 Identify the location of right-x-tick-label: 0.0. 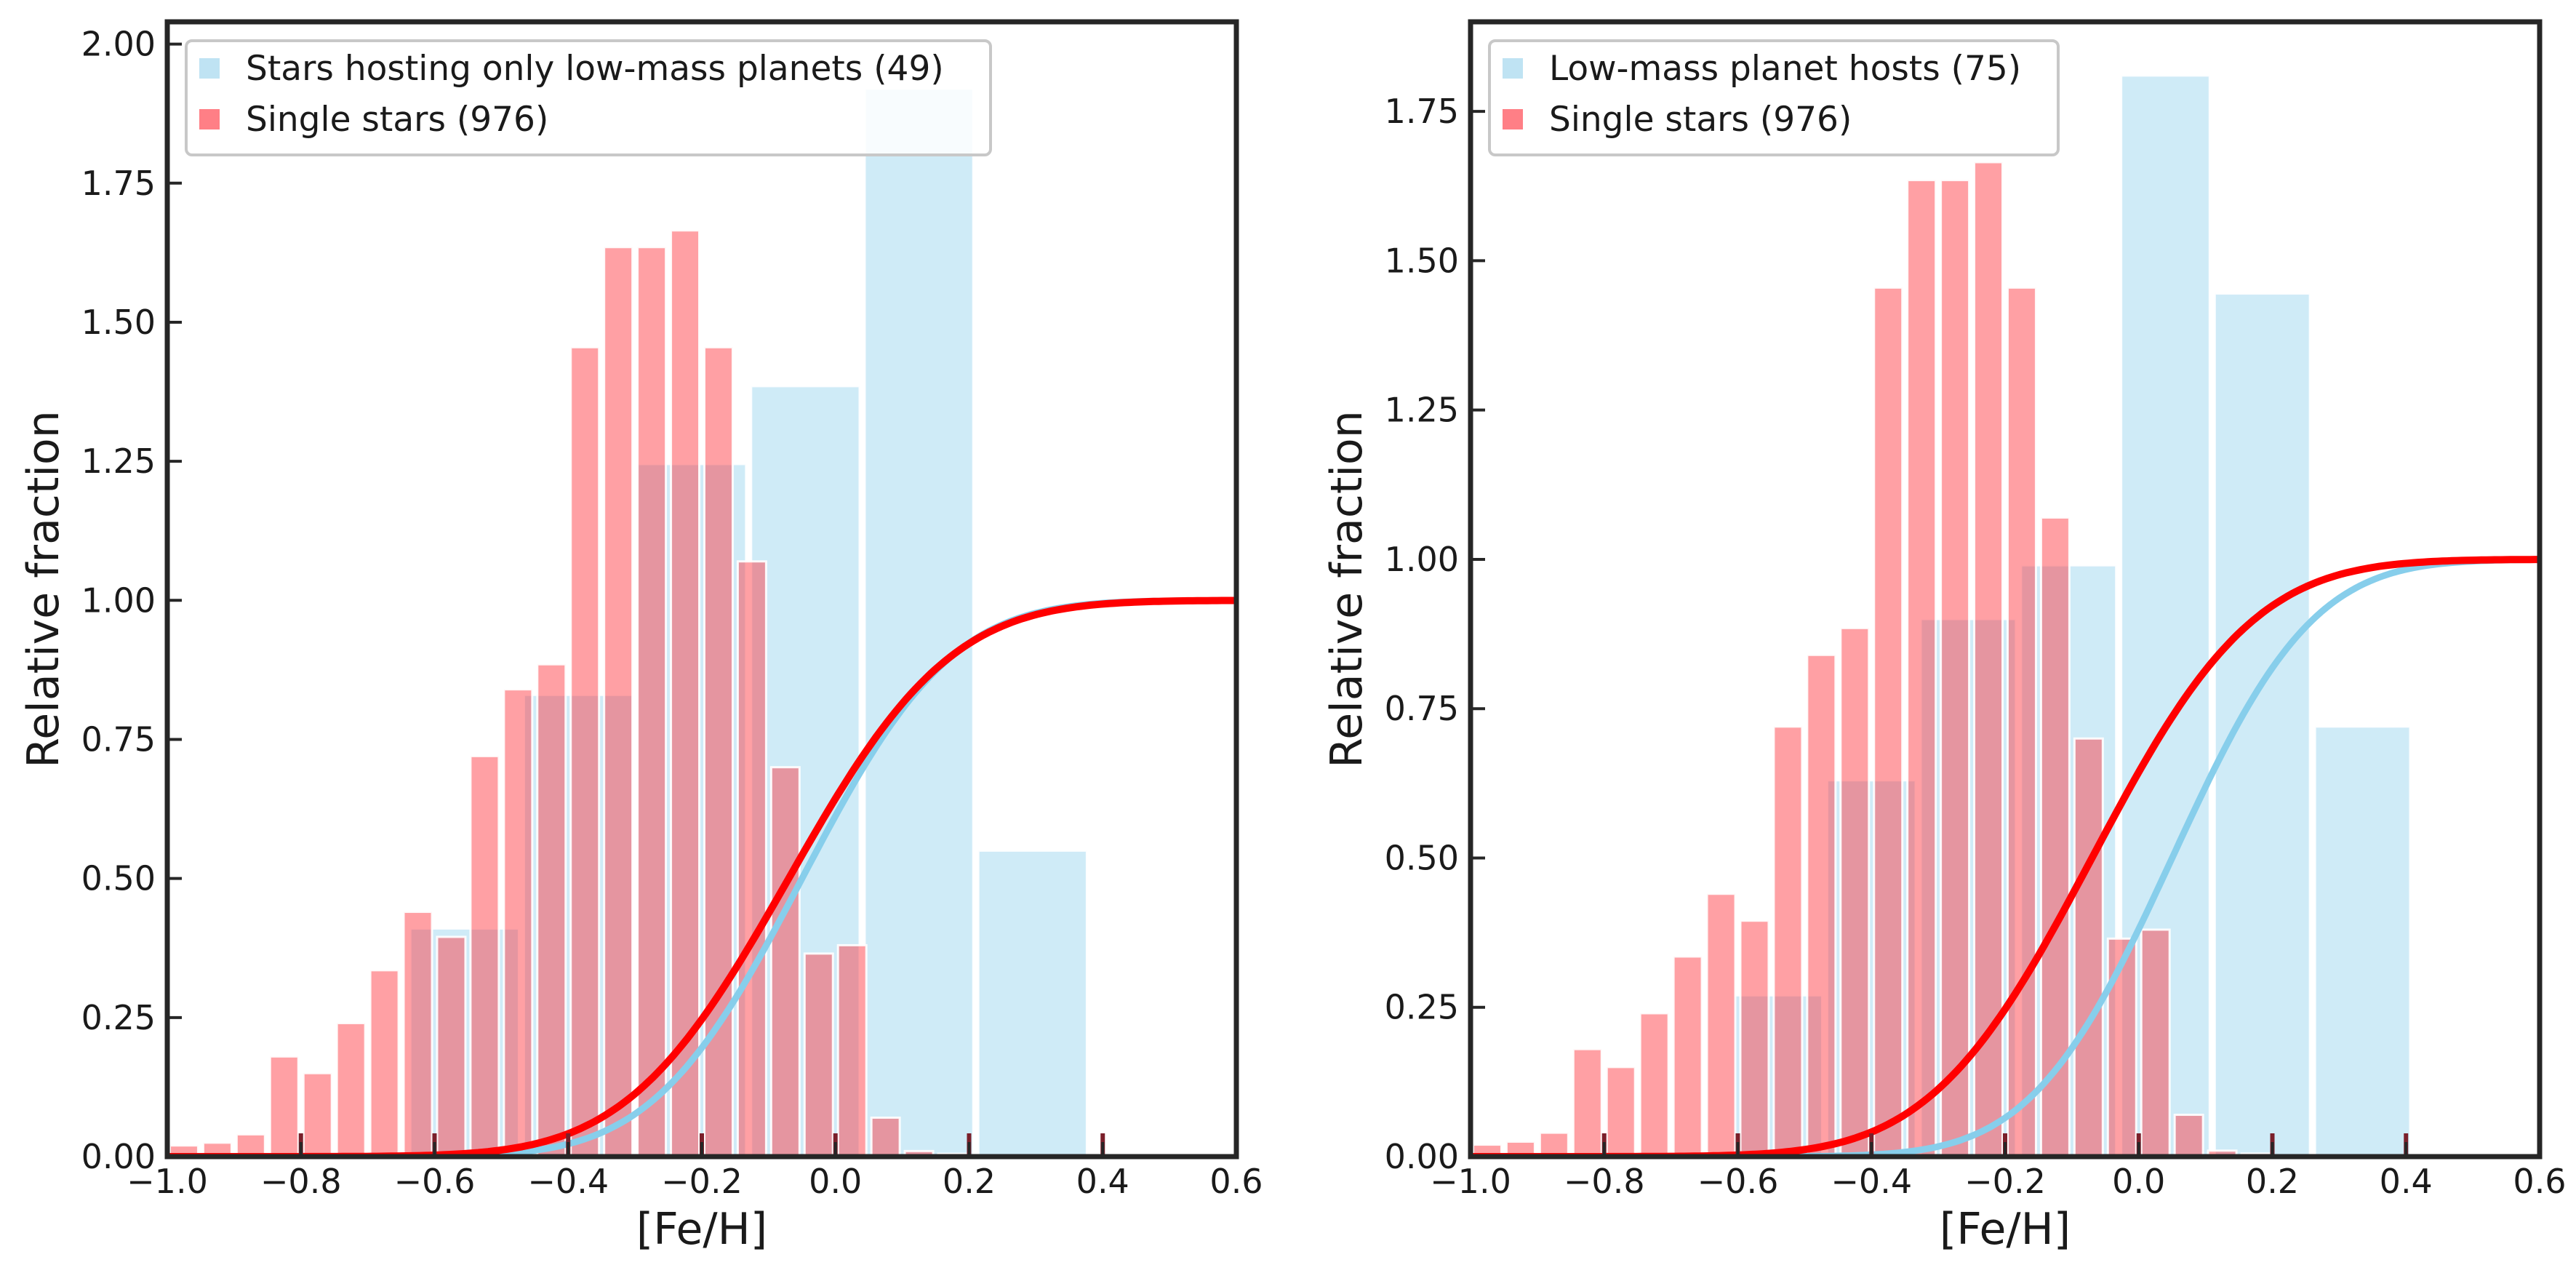
(2138, 1181).